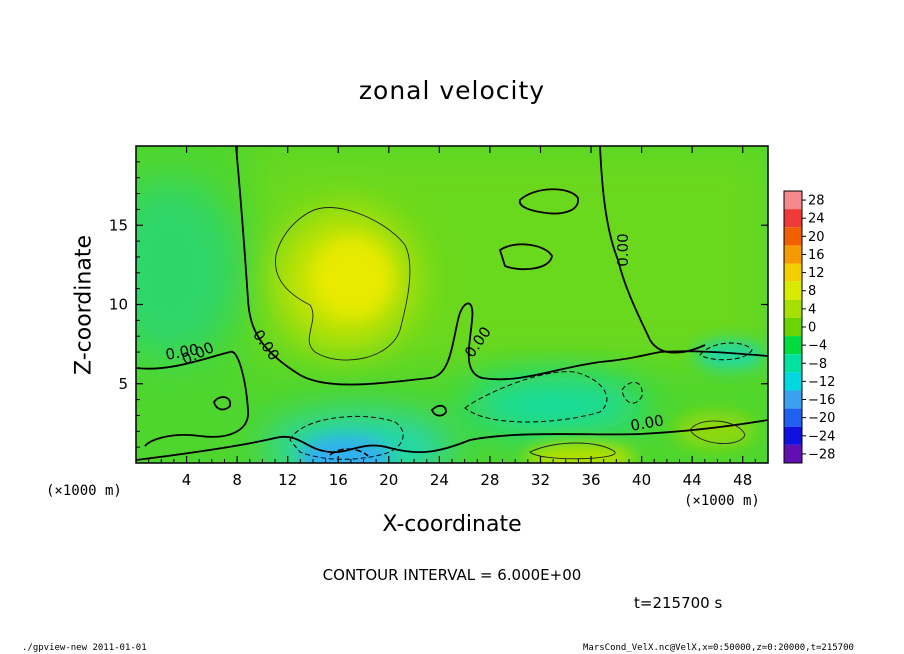 The height and width of the screenshot is (654, 904). What do you see at coordinates (188, 270) in the screenshot?
I see `field-left-region` at bounding box center [188, 270].